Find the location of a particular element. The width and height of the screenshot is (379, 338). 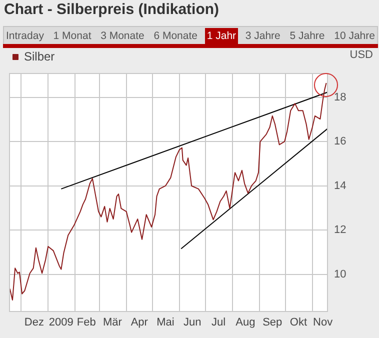

x-tick-label: Jul is located at coordinates (218, 322).